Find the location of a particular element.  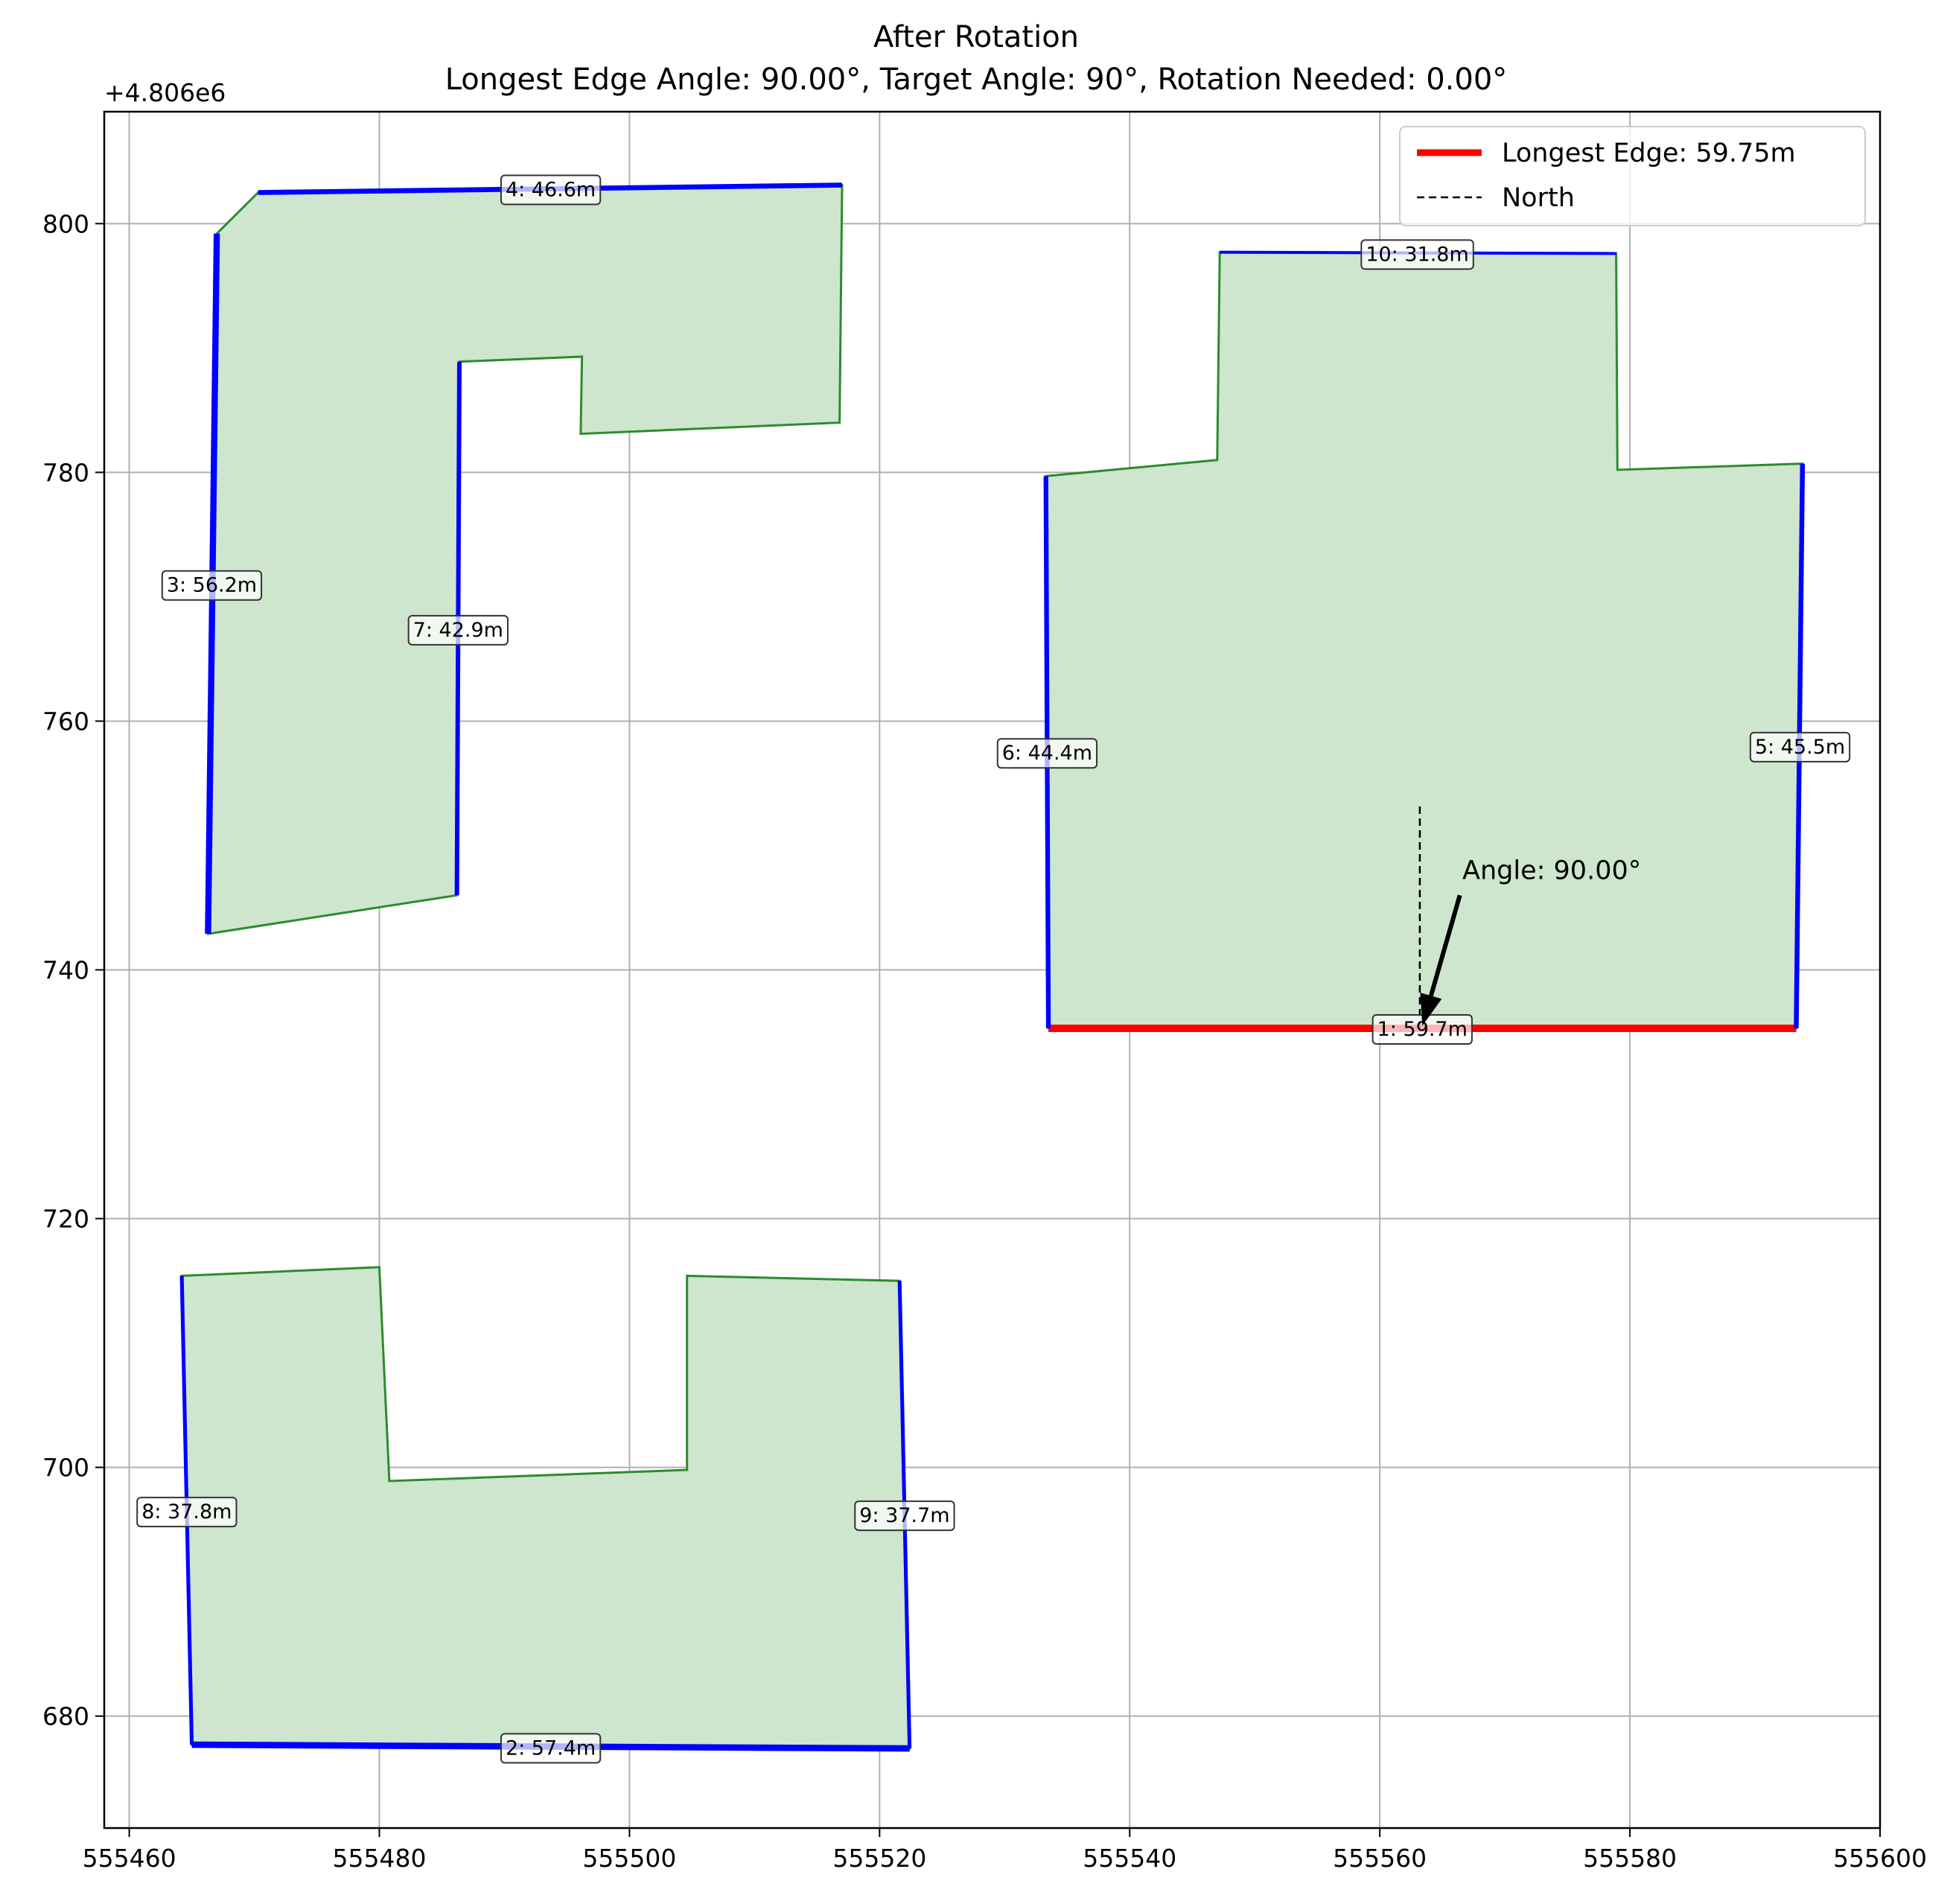

edge-label-5: 5: 45.5m is located at coordinates (1800, 746).